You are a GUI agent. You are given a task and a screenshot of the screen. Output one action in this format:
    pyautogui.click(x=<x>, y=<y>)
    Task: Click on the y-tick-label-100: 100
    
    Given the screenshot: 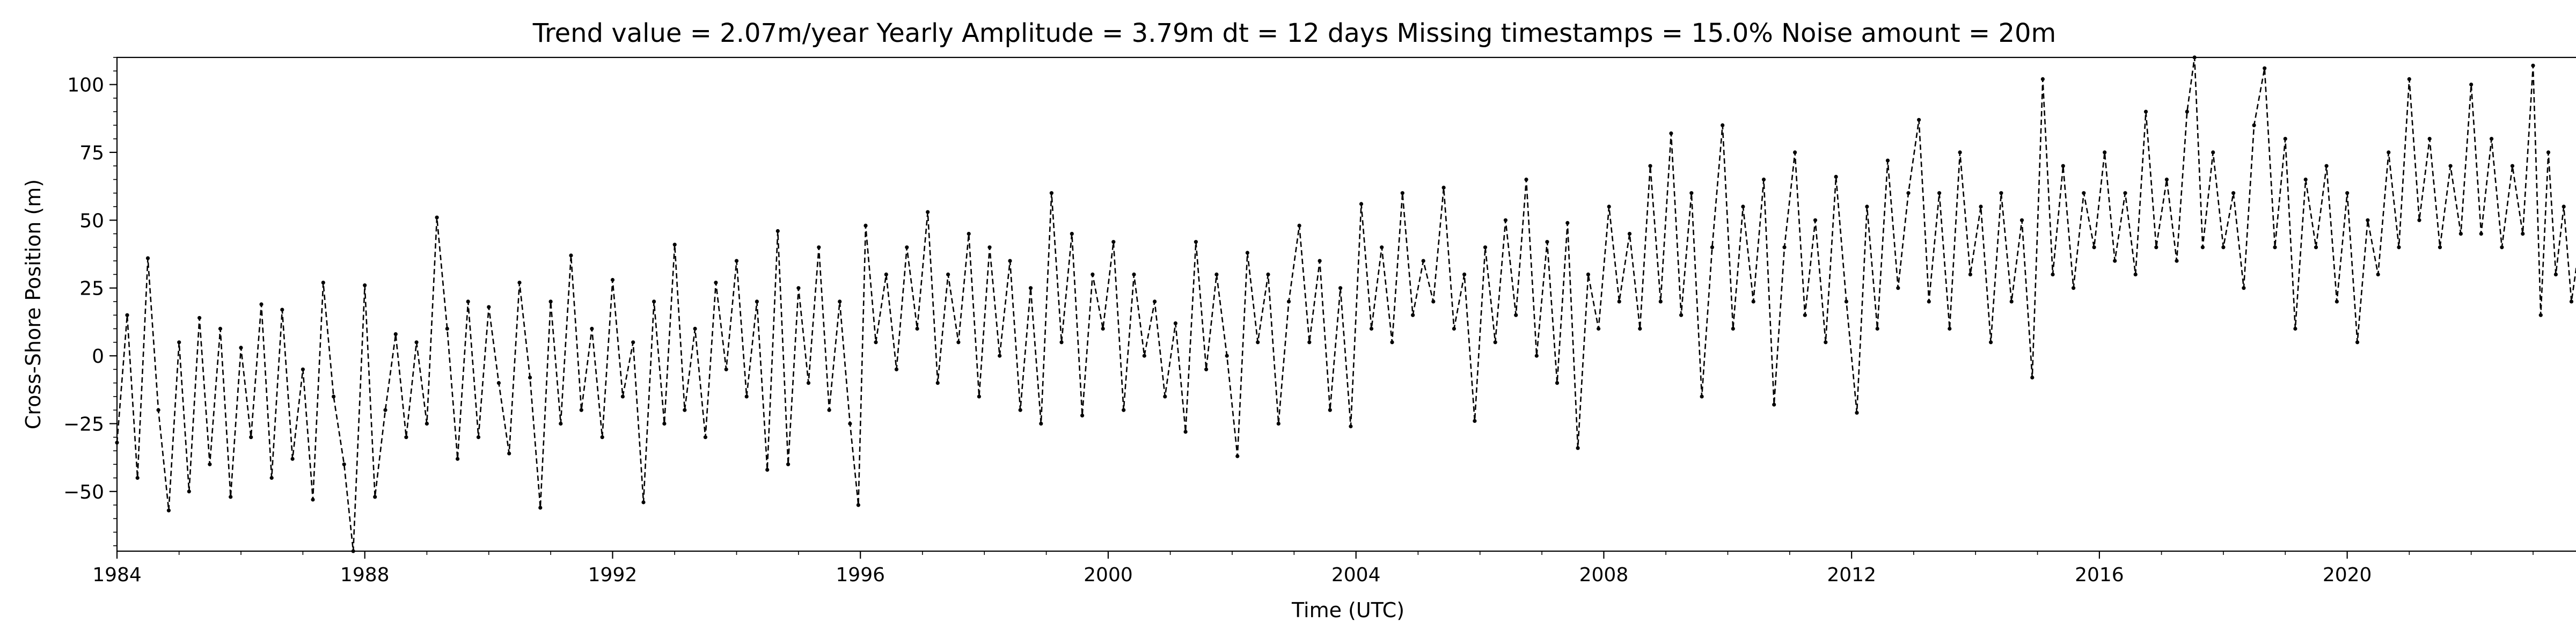 What is the action you would take?
    pyautogui.click(x=85, y=86)
    